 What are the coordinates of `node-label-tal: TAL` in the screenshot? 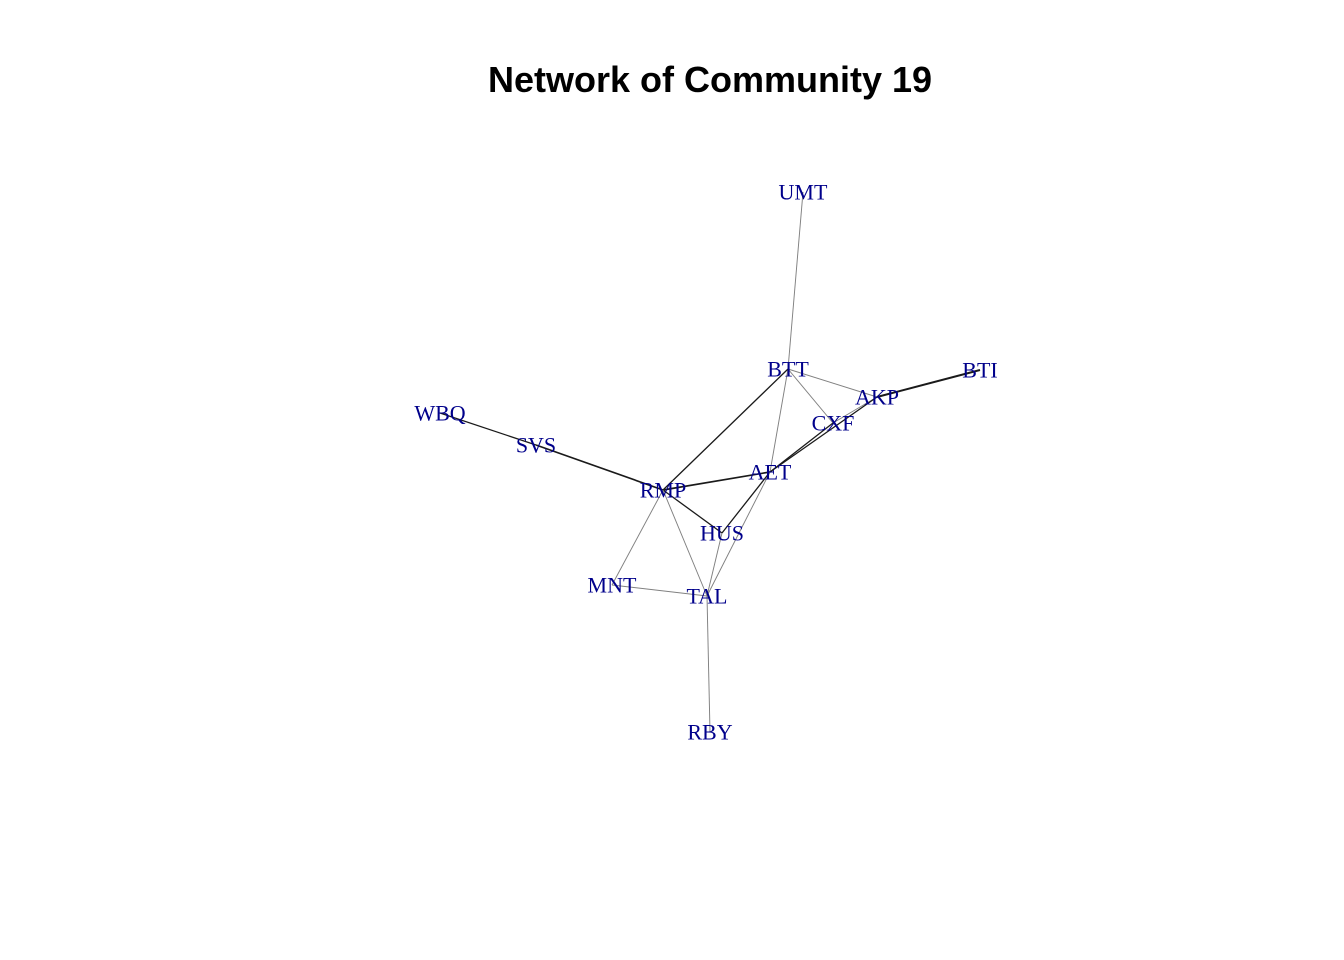 It's located at (706, 596).